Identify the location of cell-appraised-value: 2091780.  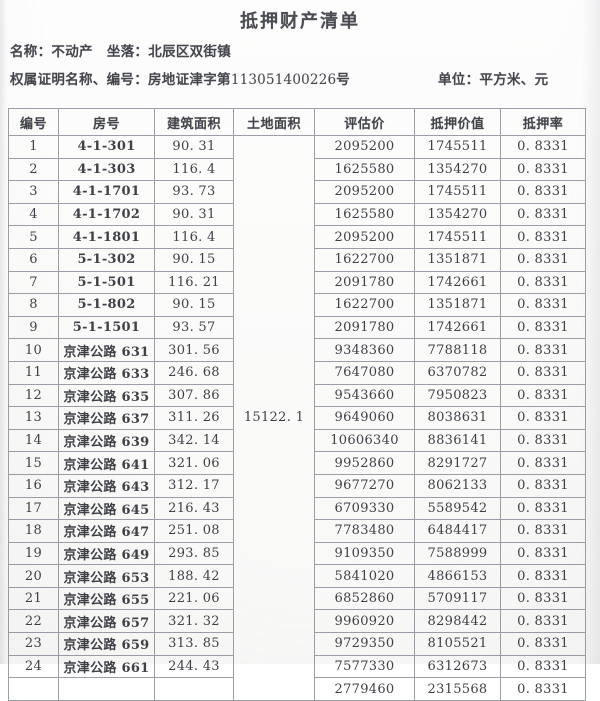
(364, 327).